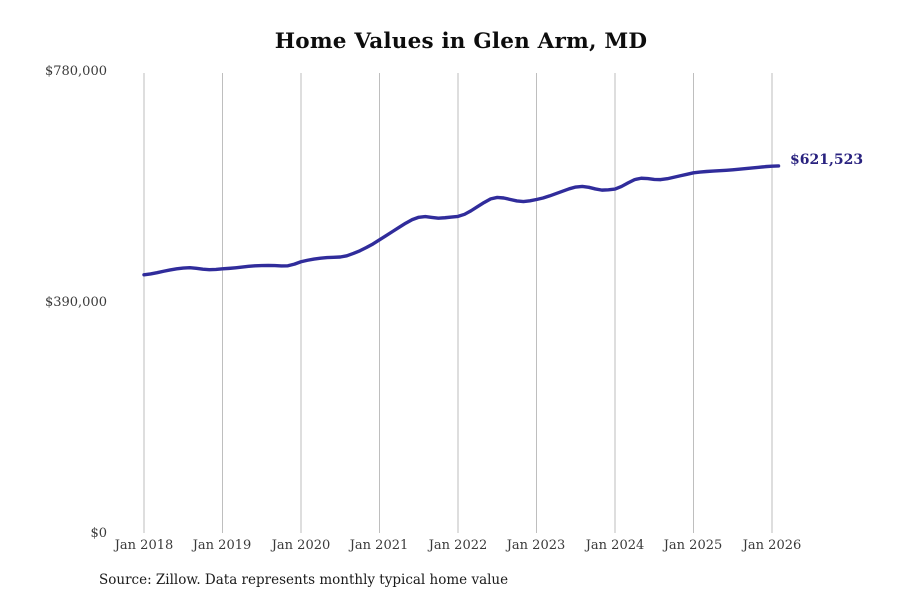 Image resolution: width=900 pixels, height=600 pixels. I want to click on x-axis-tick-label: Jan 2021, so click(379, 545).